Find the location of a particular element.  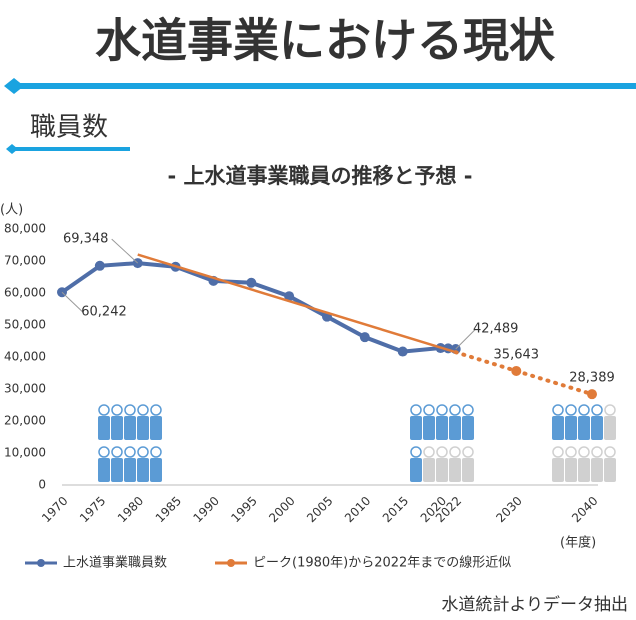

x-tick-label: 1995 is located at coordinates (243, 509).